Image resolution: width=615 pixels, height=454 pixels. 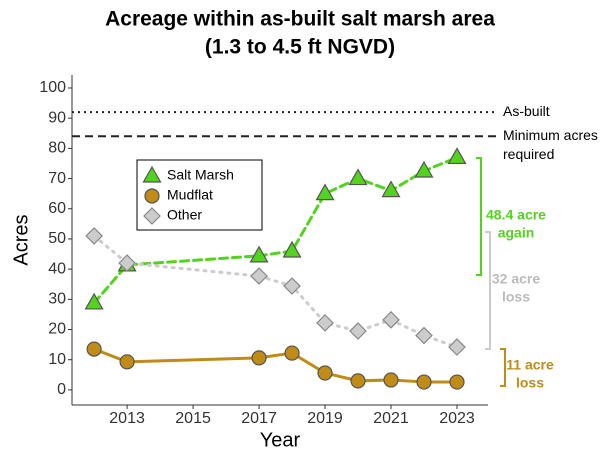 What do you see at coordinates (184, 215) in the screenshot?
I see `legend-label: Other` at bounding box center [184, 215].